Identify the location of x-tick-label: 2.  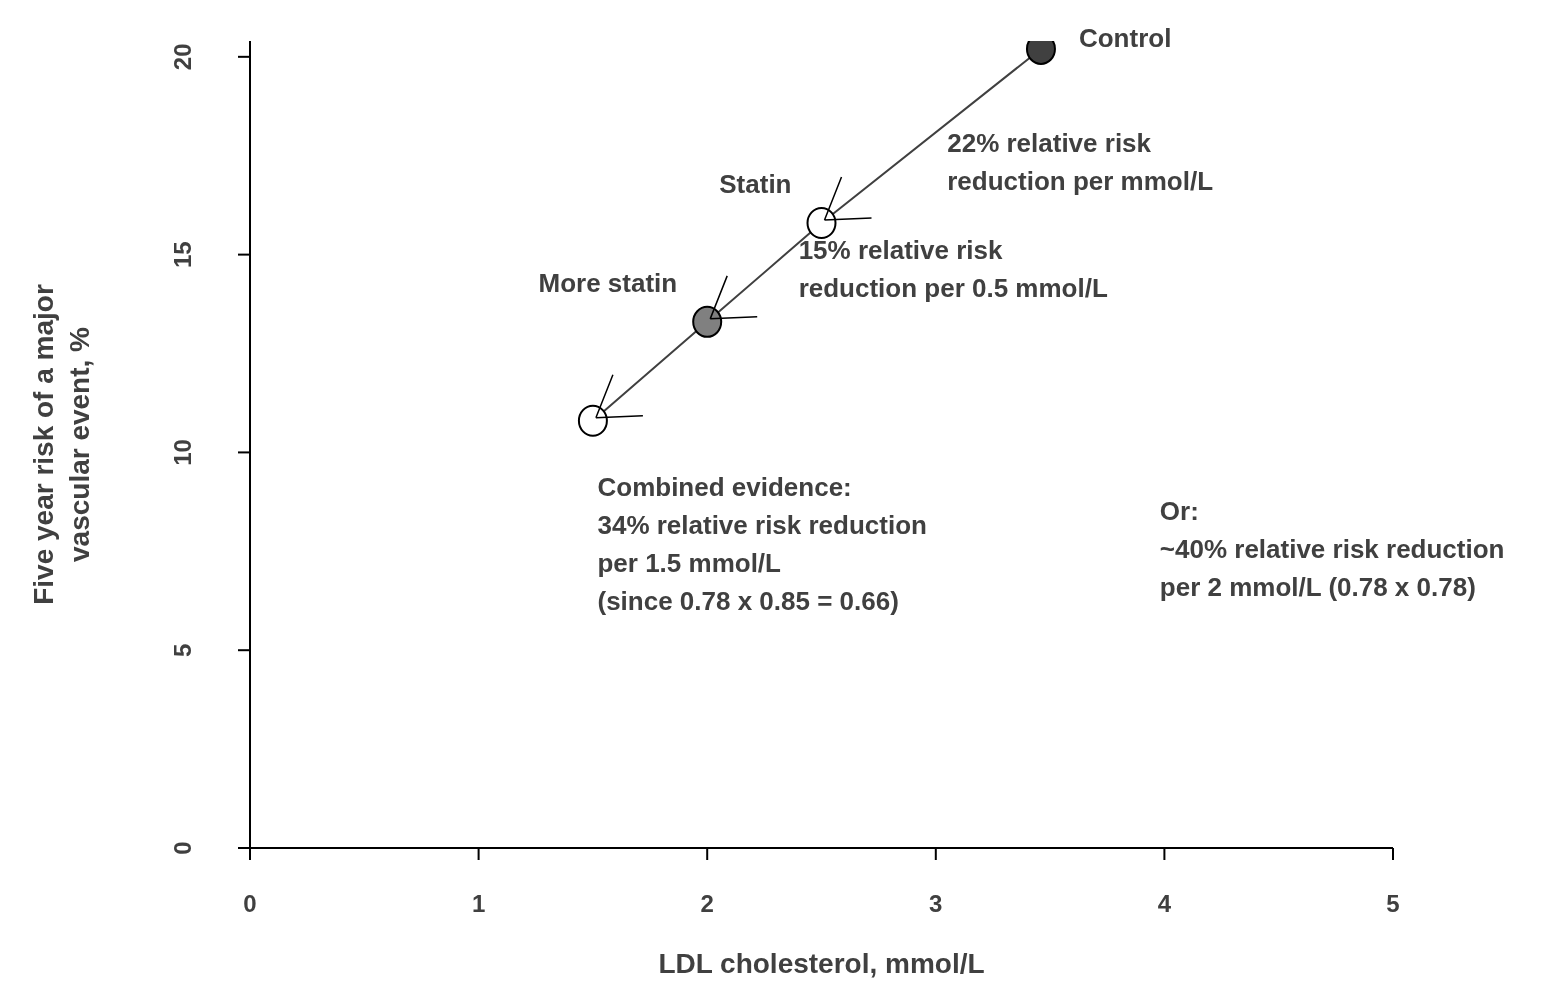
(707, 903).